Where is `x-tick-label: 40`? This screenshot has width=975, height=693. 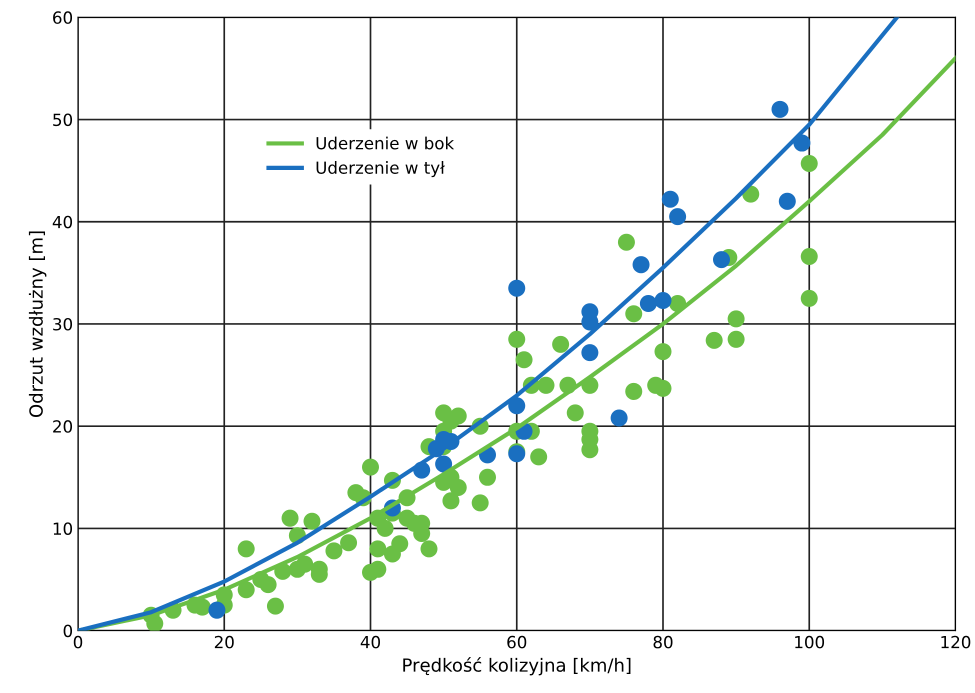 x-tick-label: 40 is located at coordinates (370, 642).